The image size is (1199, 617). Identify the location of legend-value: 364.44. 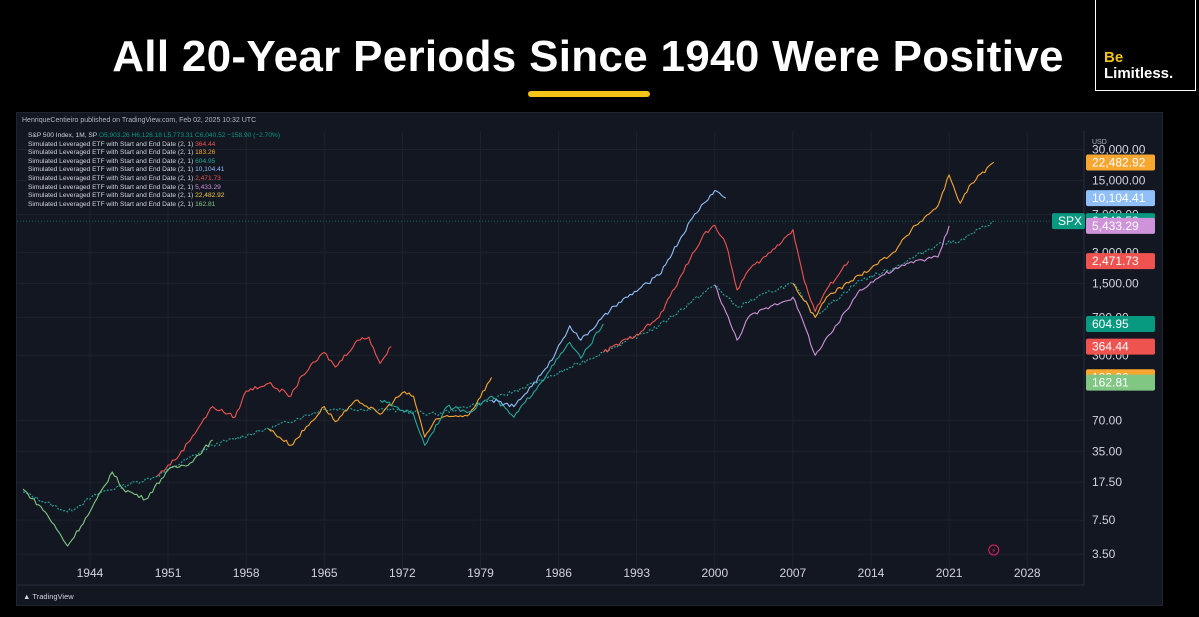
(205, 144).